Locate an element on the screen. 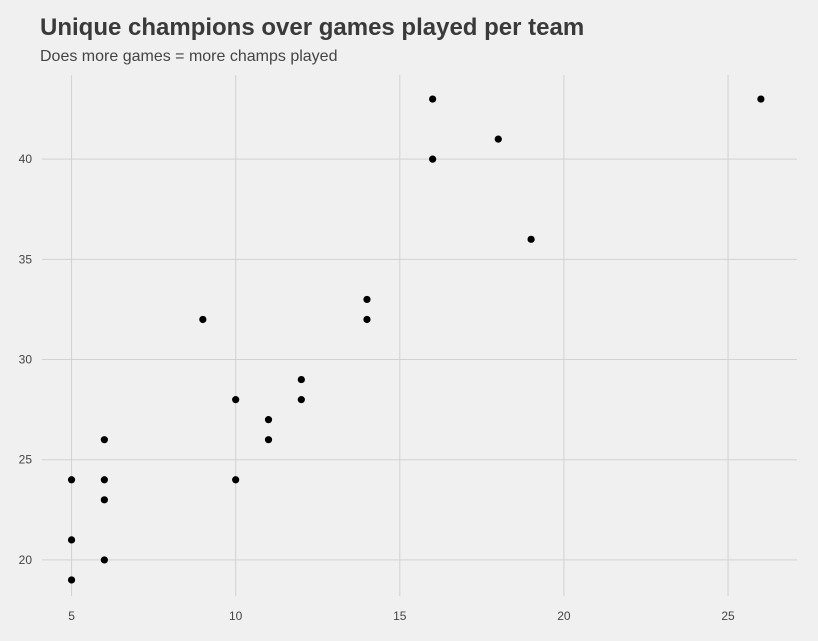 The width and height of the screenshot is (818, 641). y-tick-label: 30 is located at coordinates (26, 360).